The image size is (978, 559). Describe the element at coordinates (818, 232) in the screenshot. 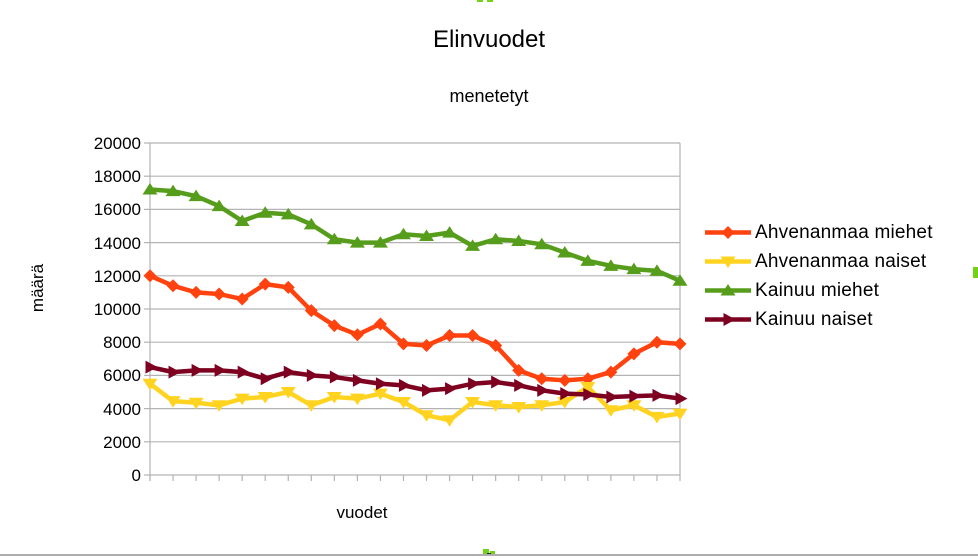

I see `legend-item-ahvenanmaa-miehet: Ahvenanmaa miehet` at that location.